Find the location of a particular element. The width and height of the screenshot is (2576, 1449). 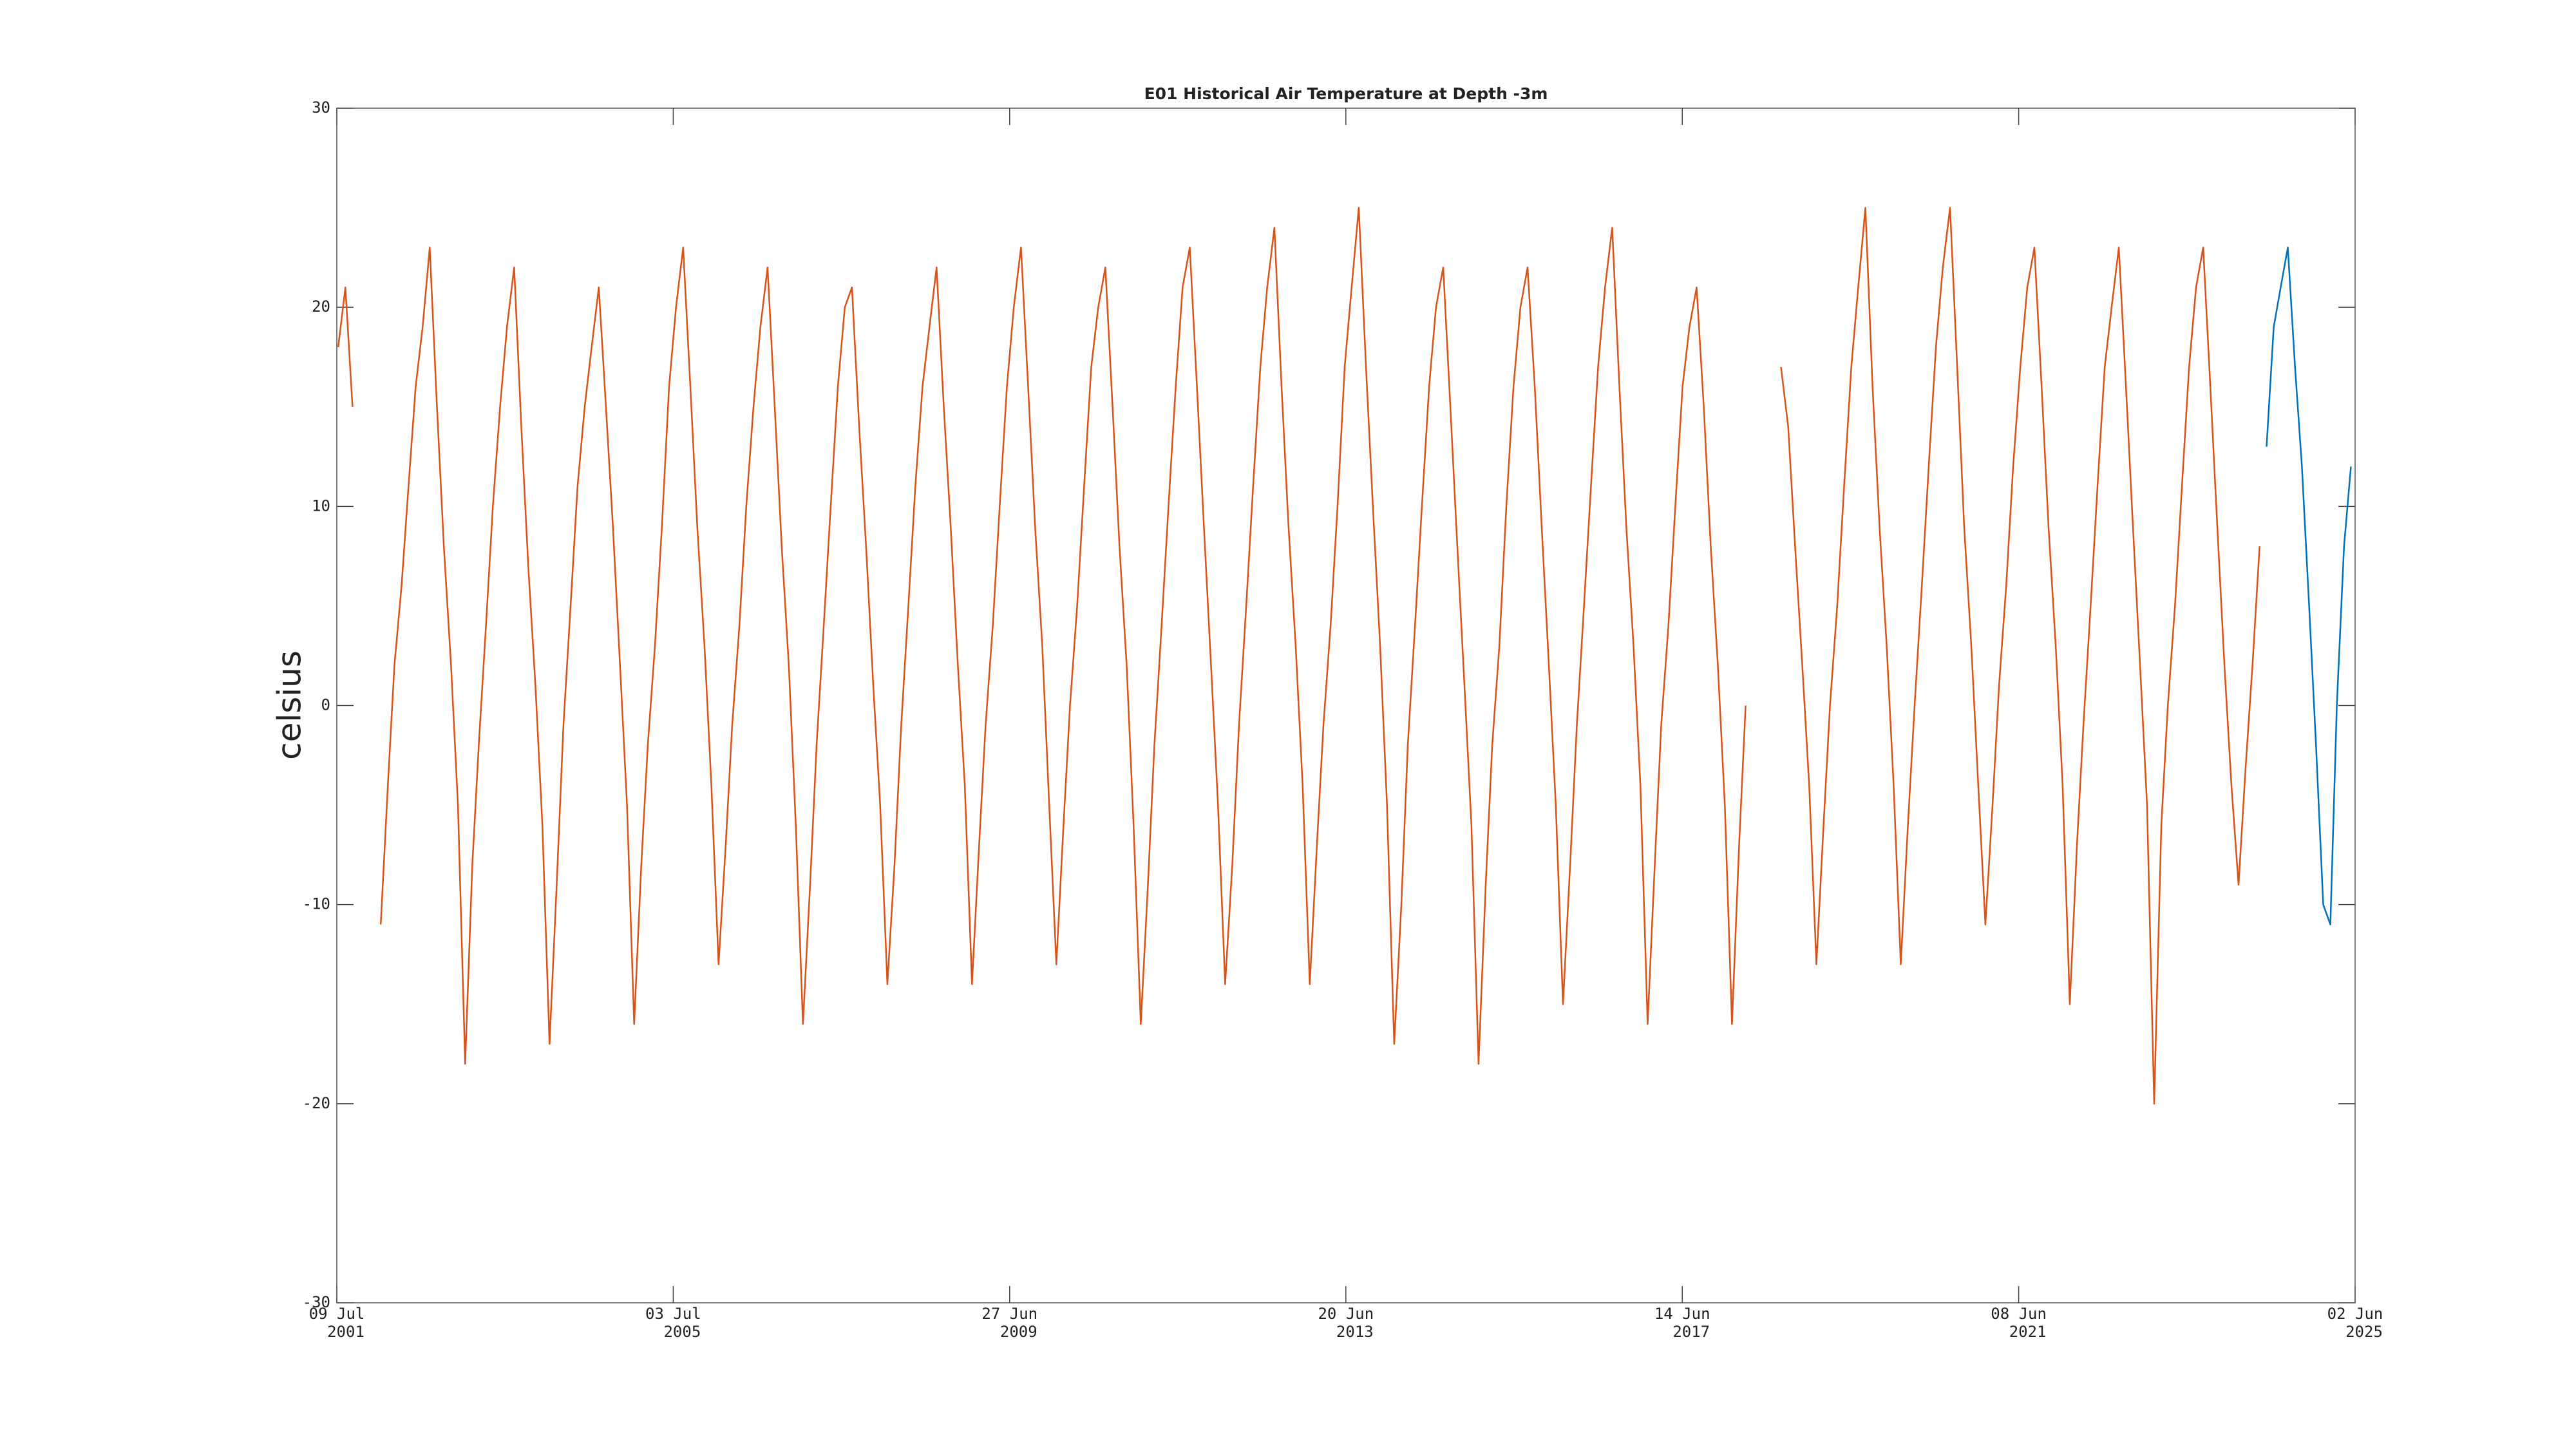

x-tick-label: 27 Jun is located at coordinates (1009, 1314).